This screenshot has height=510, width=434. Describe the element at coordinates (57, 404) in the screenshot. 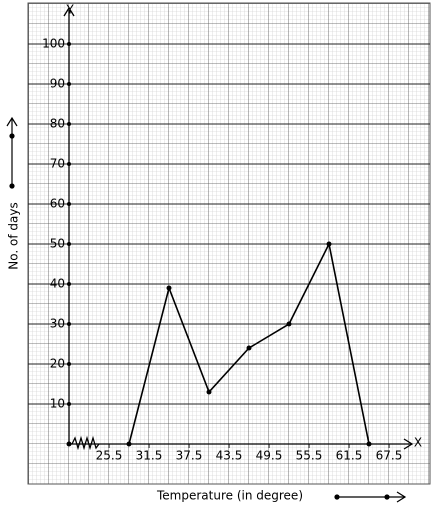

I see `y-tick-label: 10` at that location.